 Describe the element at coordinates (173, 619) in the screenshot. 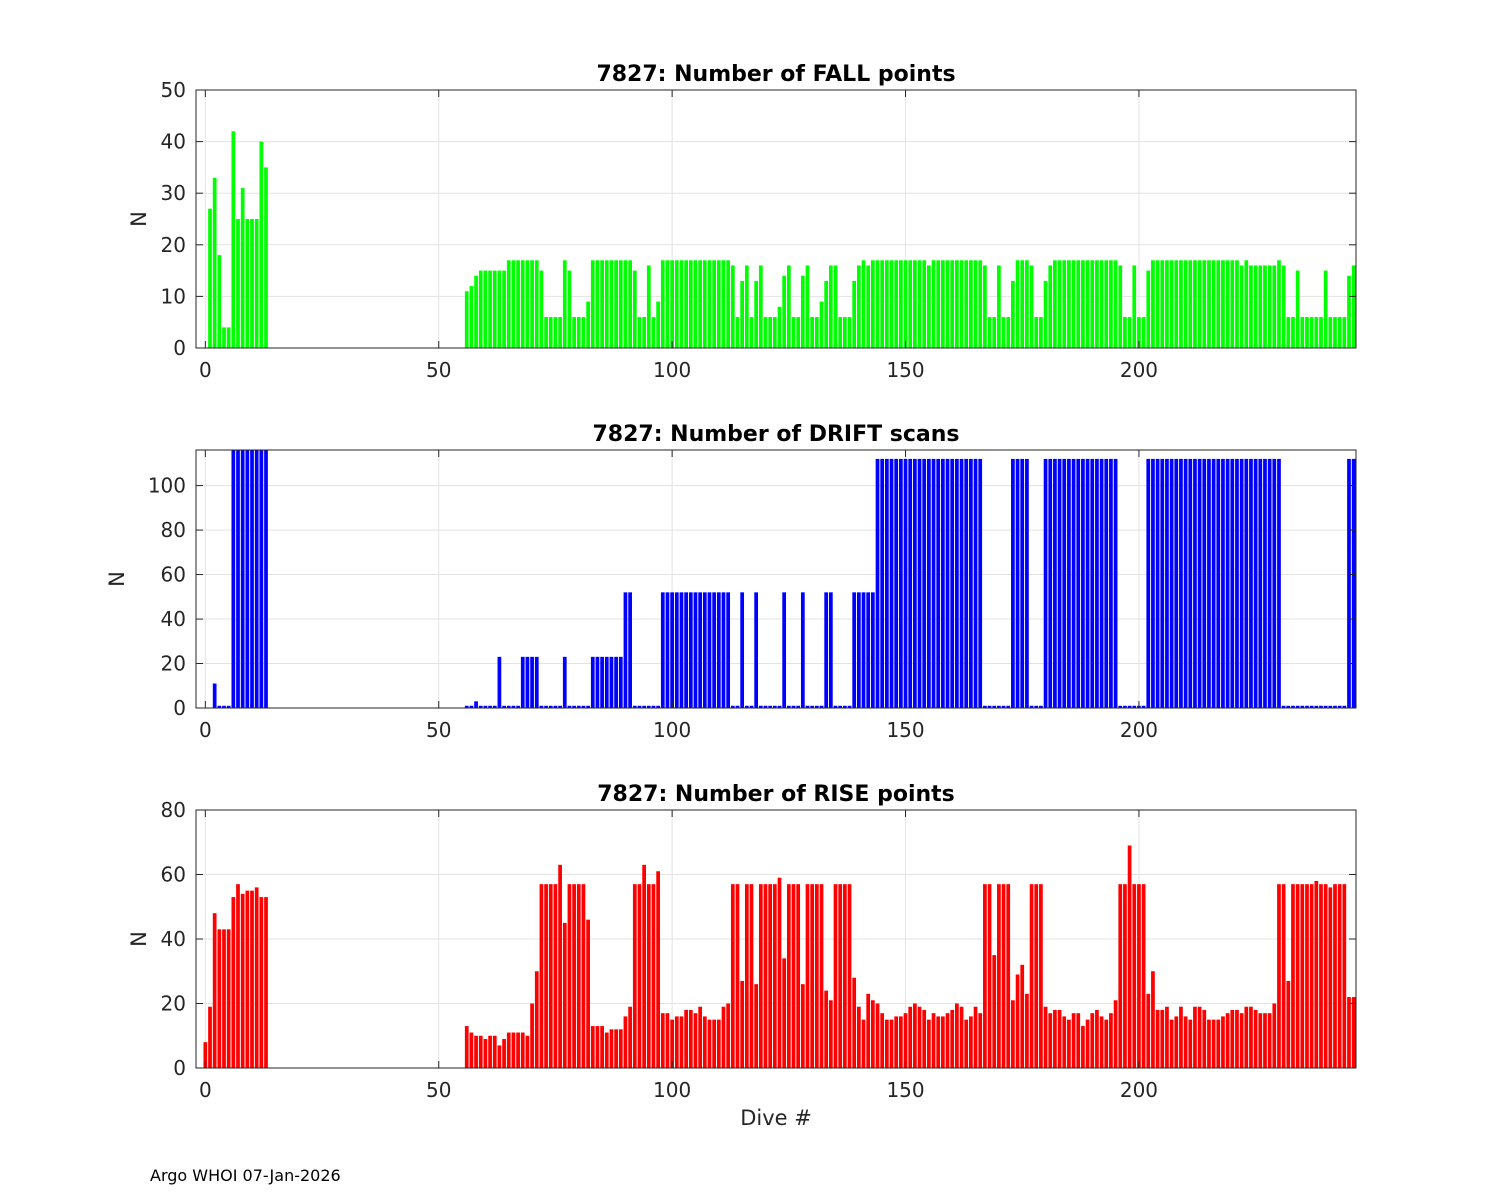

I see `y-tick-label: 40` at that location.